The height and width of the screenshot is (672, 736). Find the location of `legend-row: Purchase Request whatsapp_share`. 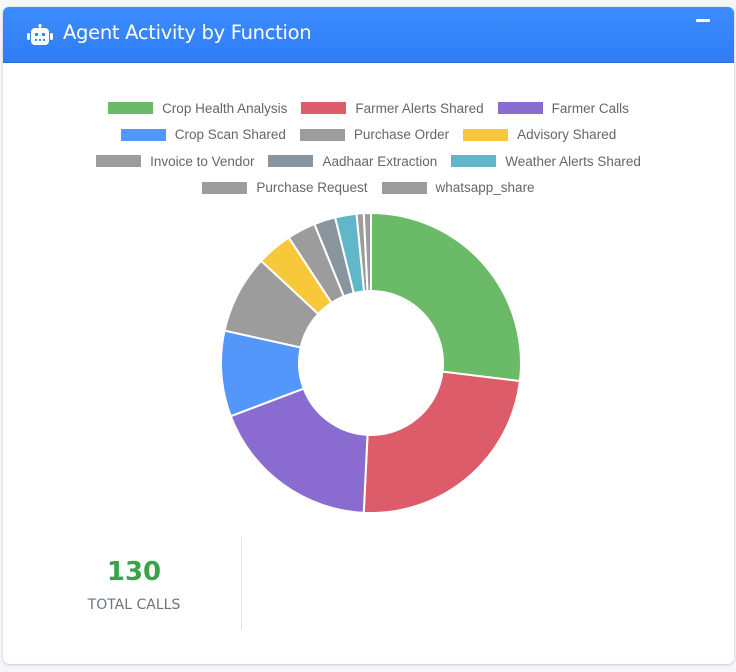

legend-row: Purchase Request whatsapp_share is located at coordinates (368, 188).